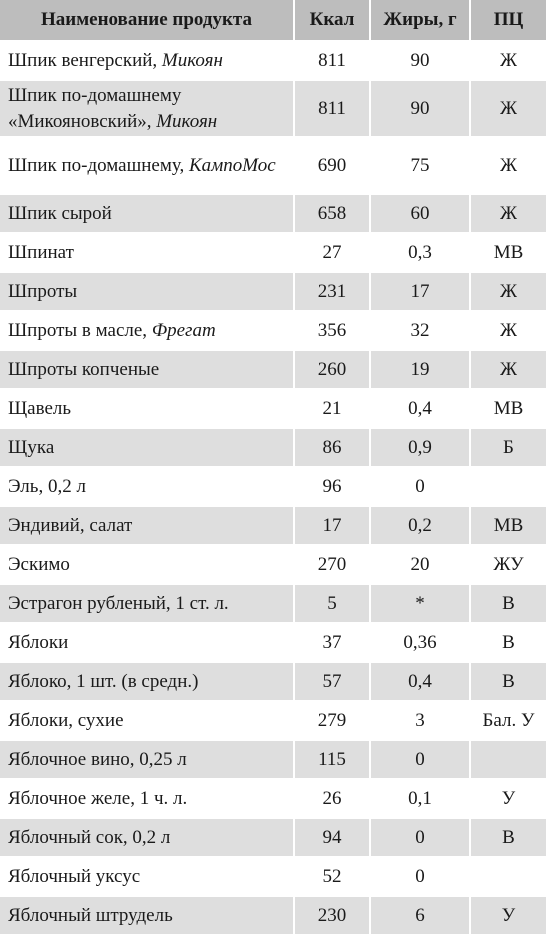 The width and height of the screenshot is (546, 944). I want to click on fat-cell: 0,2, so click(420, 526).